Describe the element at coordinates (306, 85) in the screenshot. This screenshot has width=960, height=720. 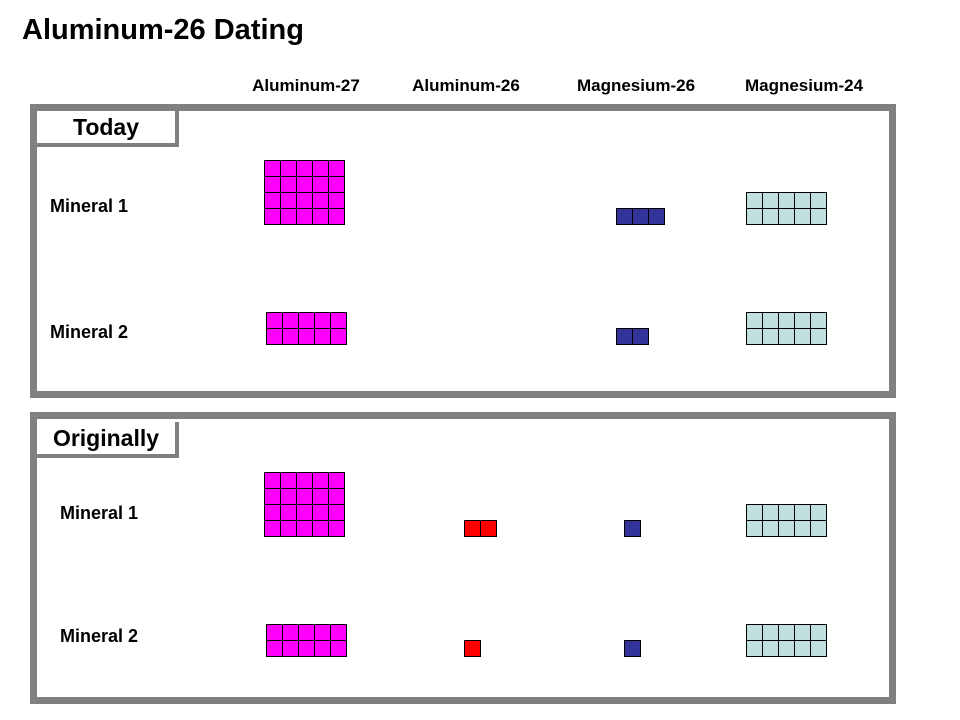
I see `column-header-aluminum-27: Aluminum-27` at that location.